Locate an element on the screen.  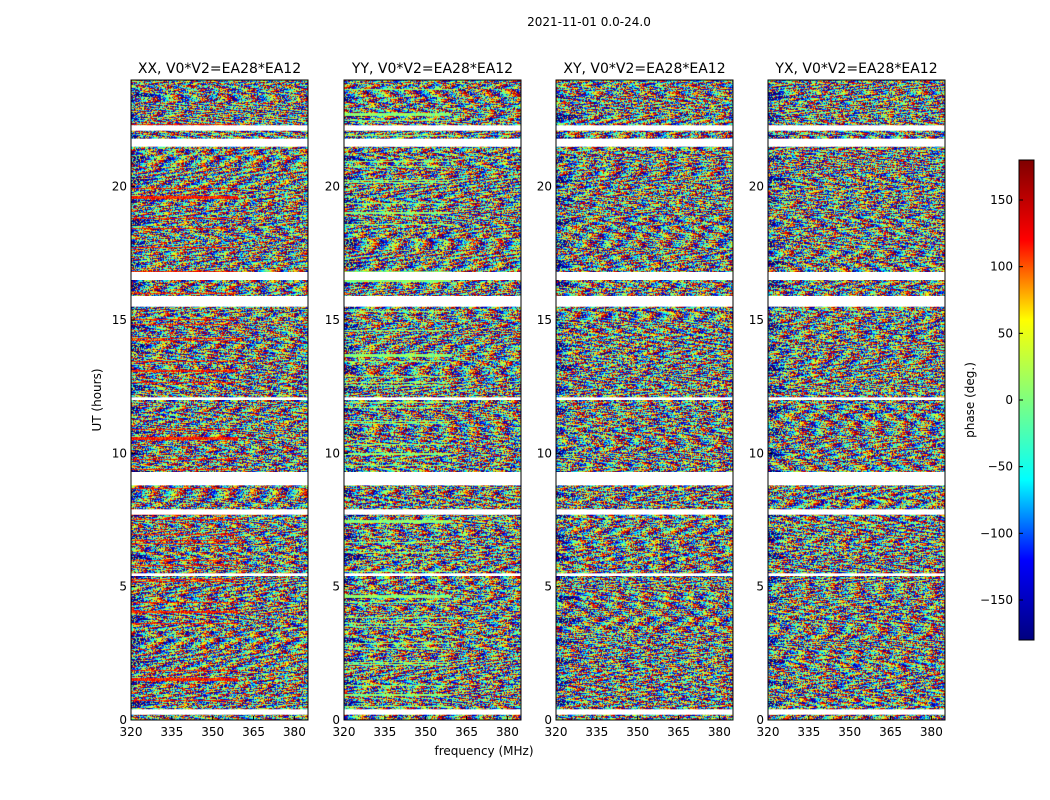
y-axis-label: UT (hours) is located at coordinates (97, 399).